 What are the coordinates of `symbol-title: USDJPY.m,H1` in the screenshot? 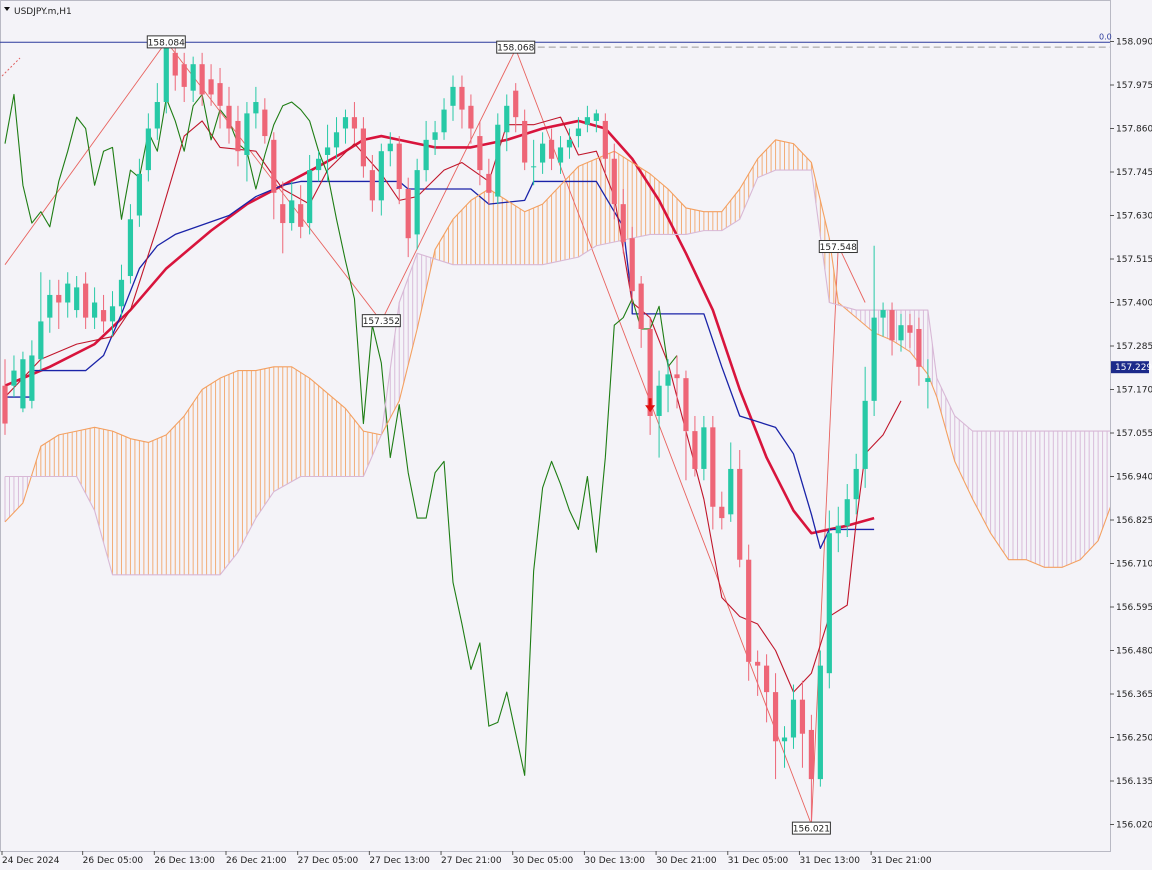 It's located at (43, 12).